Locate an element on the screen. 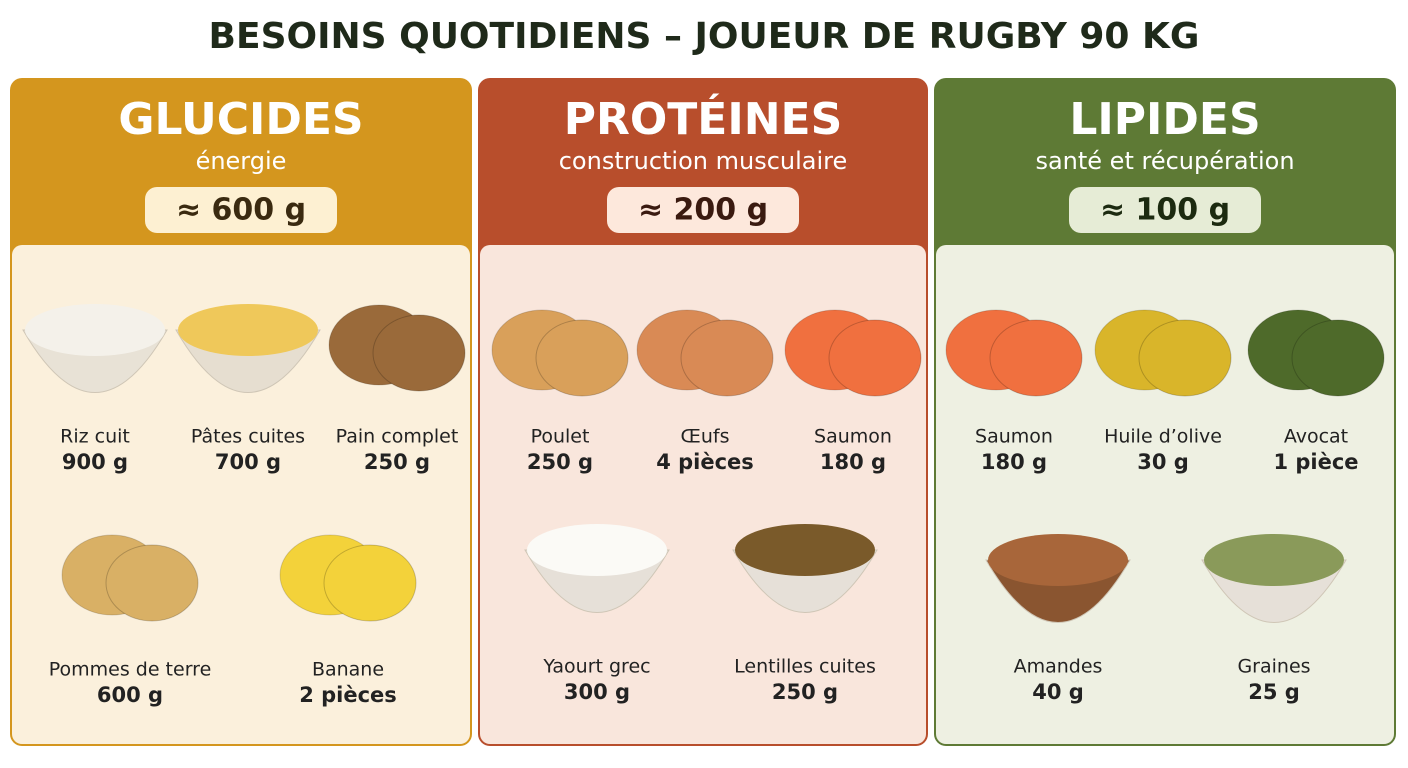 The height and width of the screenshot is (768, 1408). item-name: Graines is located at coordinates (1273, 667).